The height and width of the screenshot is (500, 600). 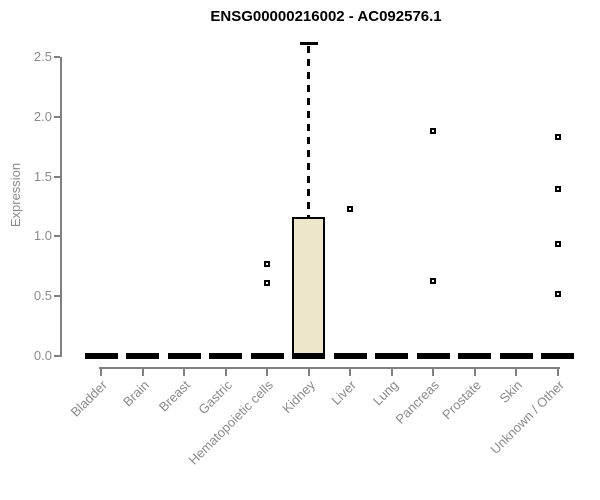 What do you see at coordinates (42, 116) in the screenshot?
I see `y-axis-tick-label: 2.0` at bounding box center [42, 116].